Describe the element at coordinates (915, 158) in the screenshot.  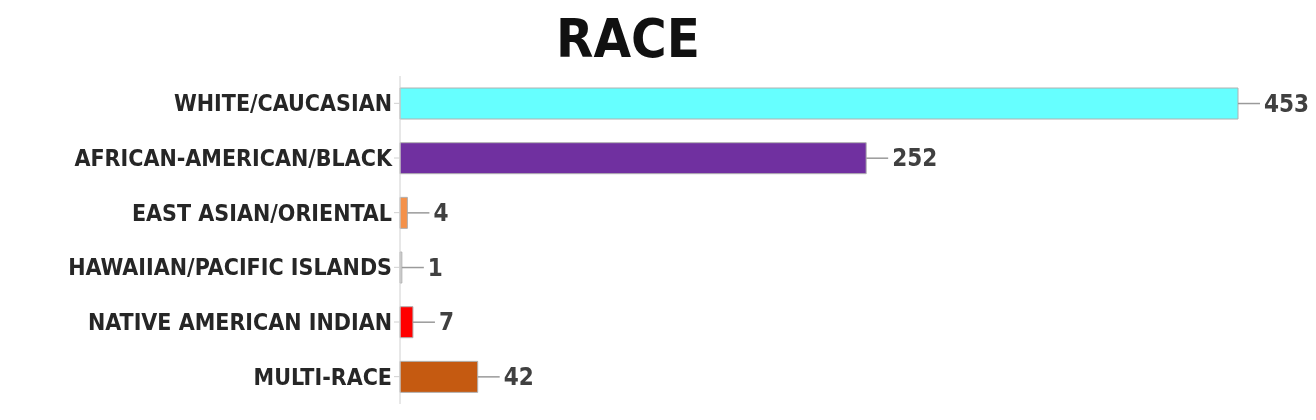
I see `data-label: 252` at that location.